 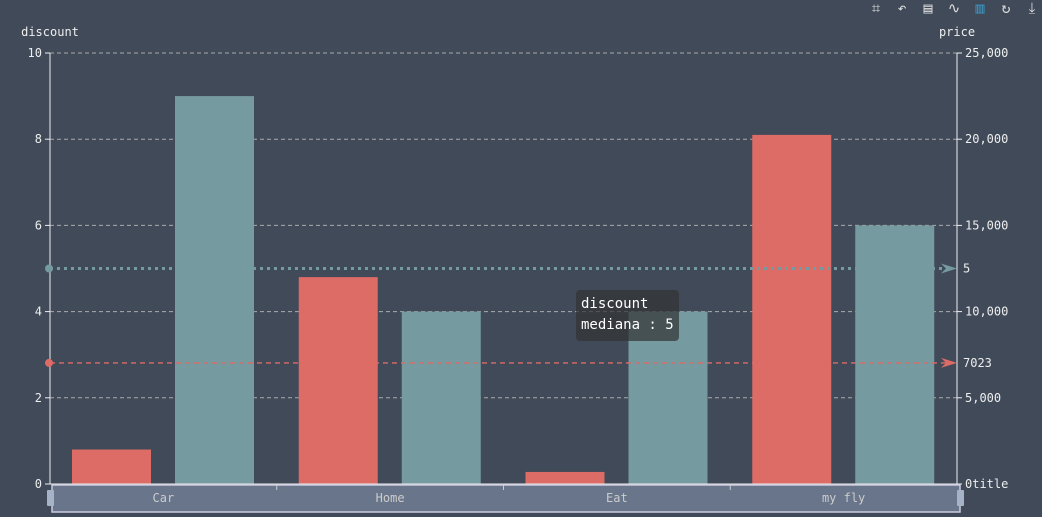 I want to click on x-tick-label: my fly, so click(x=843, y=498).